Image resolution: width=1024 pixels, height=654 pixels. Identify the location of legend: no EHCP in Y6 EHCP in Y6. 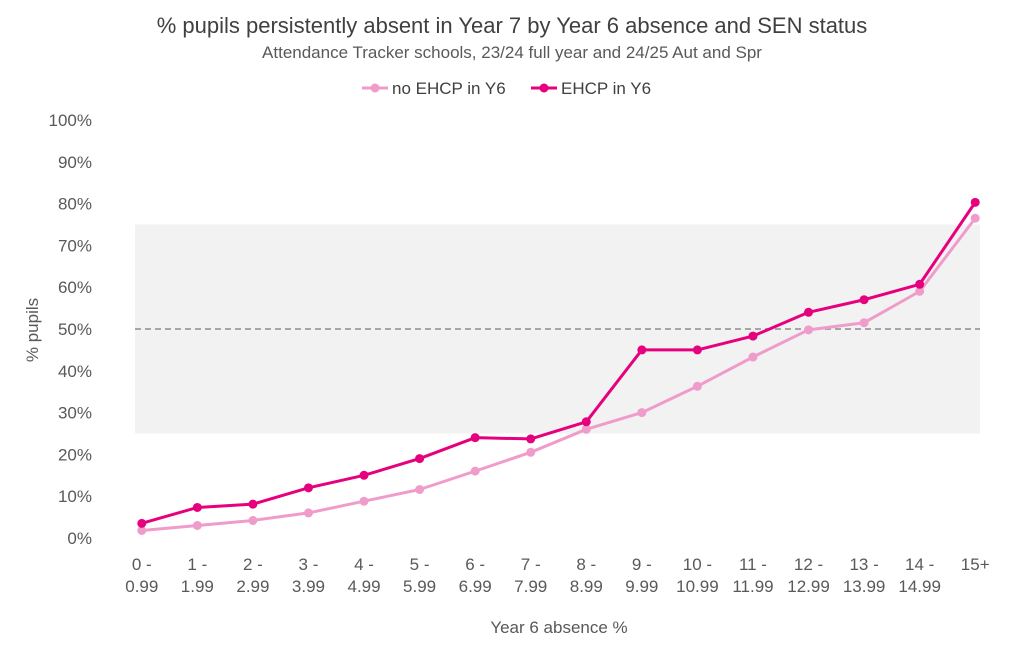
(506, 88).